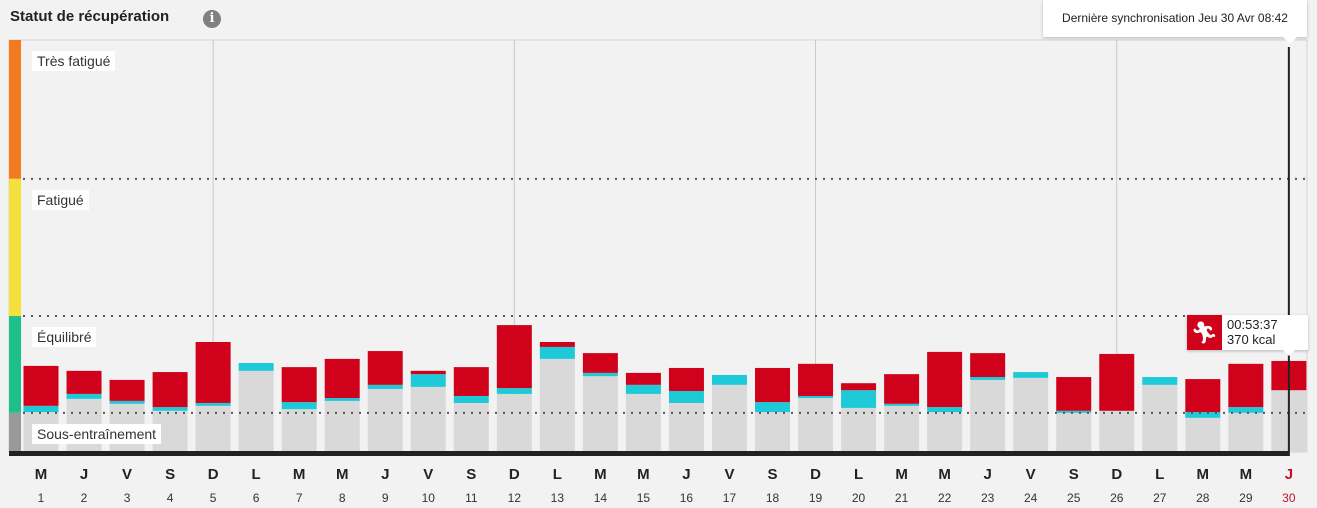 Image resolution: width=1317 pixels, height=508 pixels. I want to click on x-tick-day-number: 28, so click(1203, 498).